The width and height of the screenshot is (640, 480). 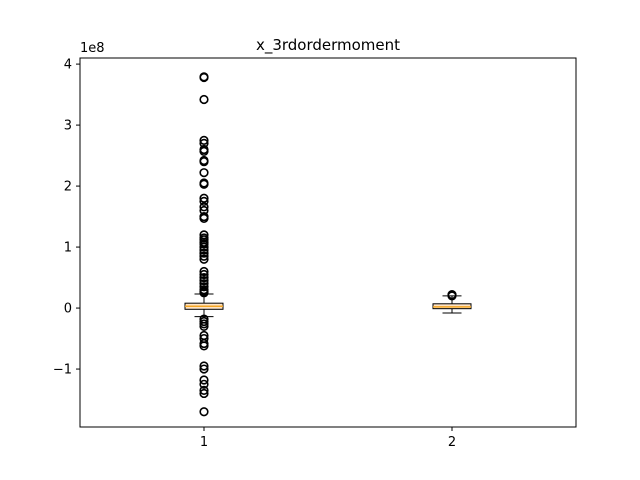 I want to click on x-tick-label: 1, so click(x=204, y=442).